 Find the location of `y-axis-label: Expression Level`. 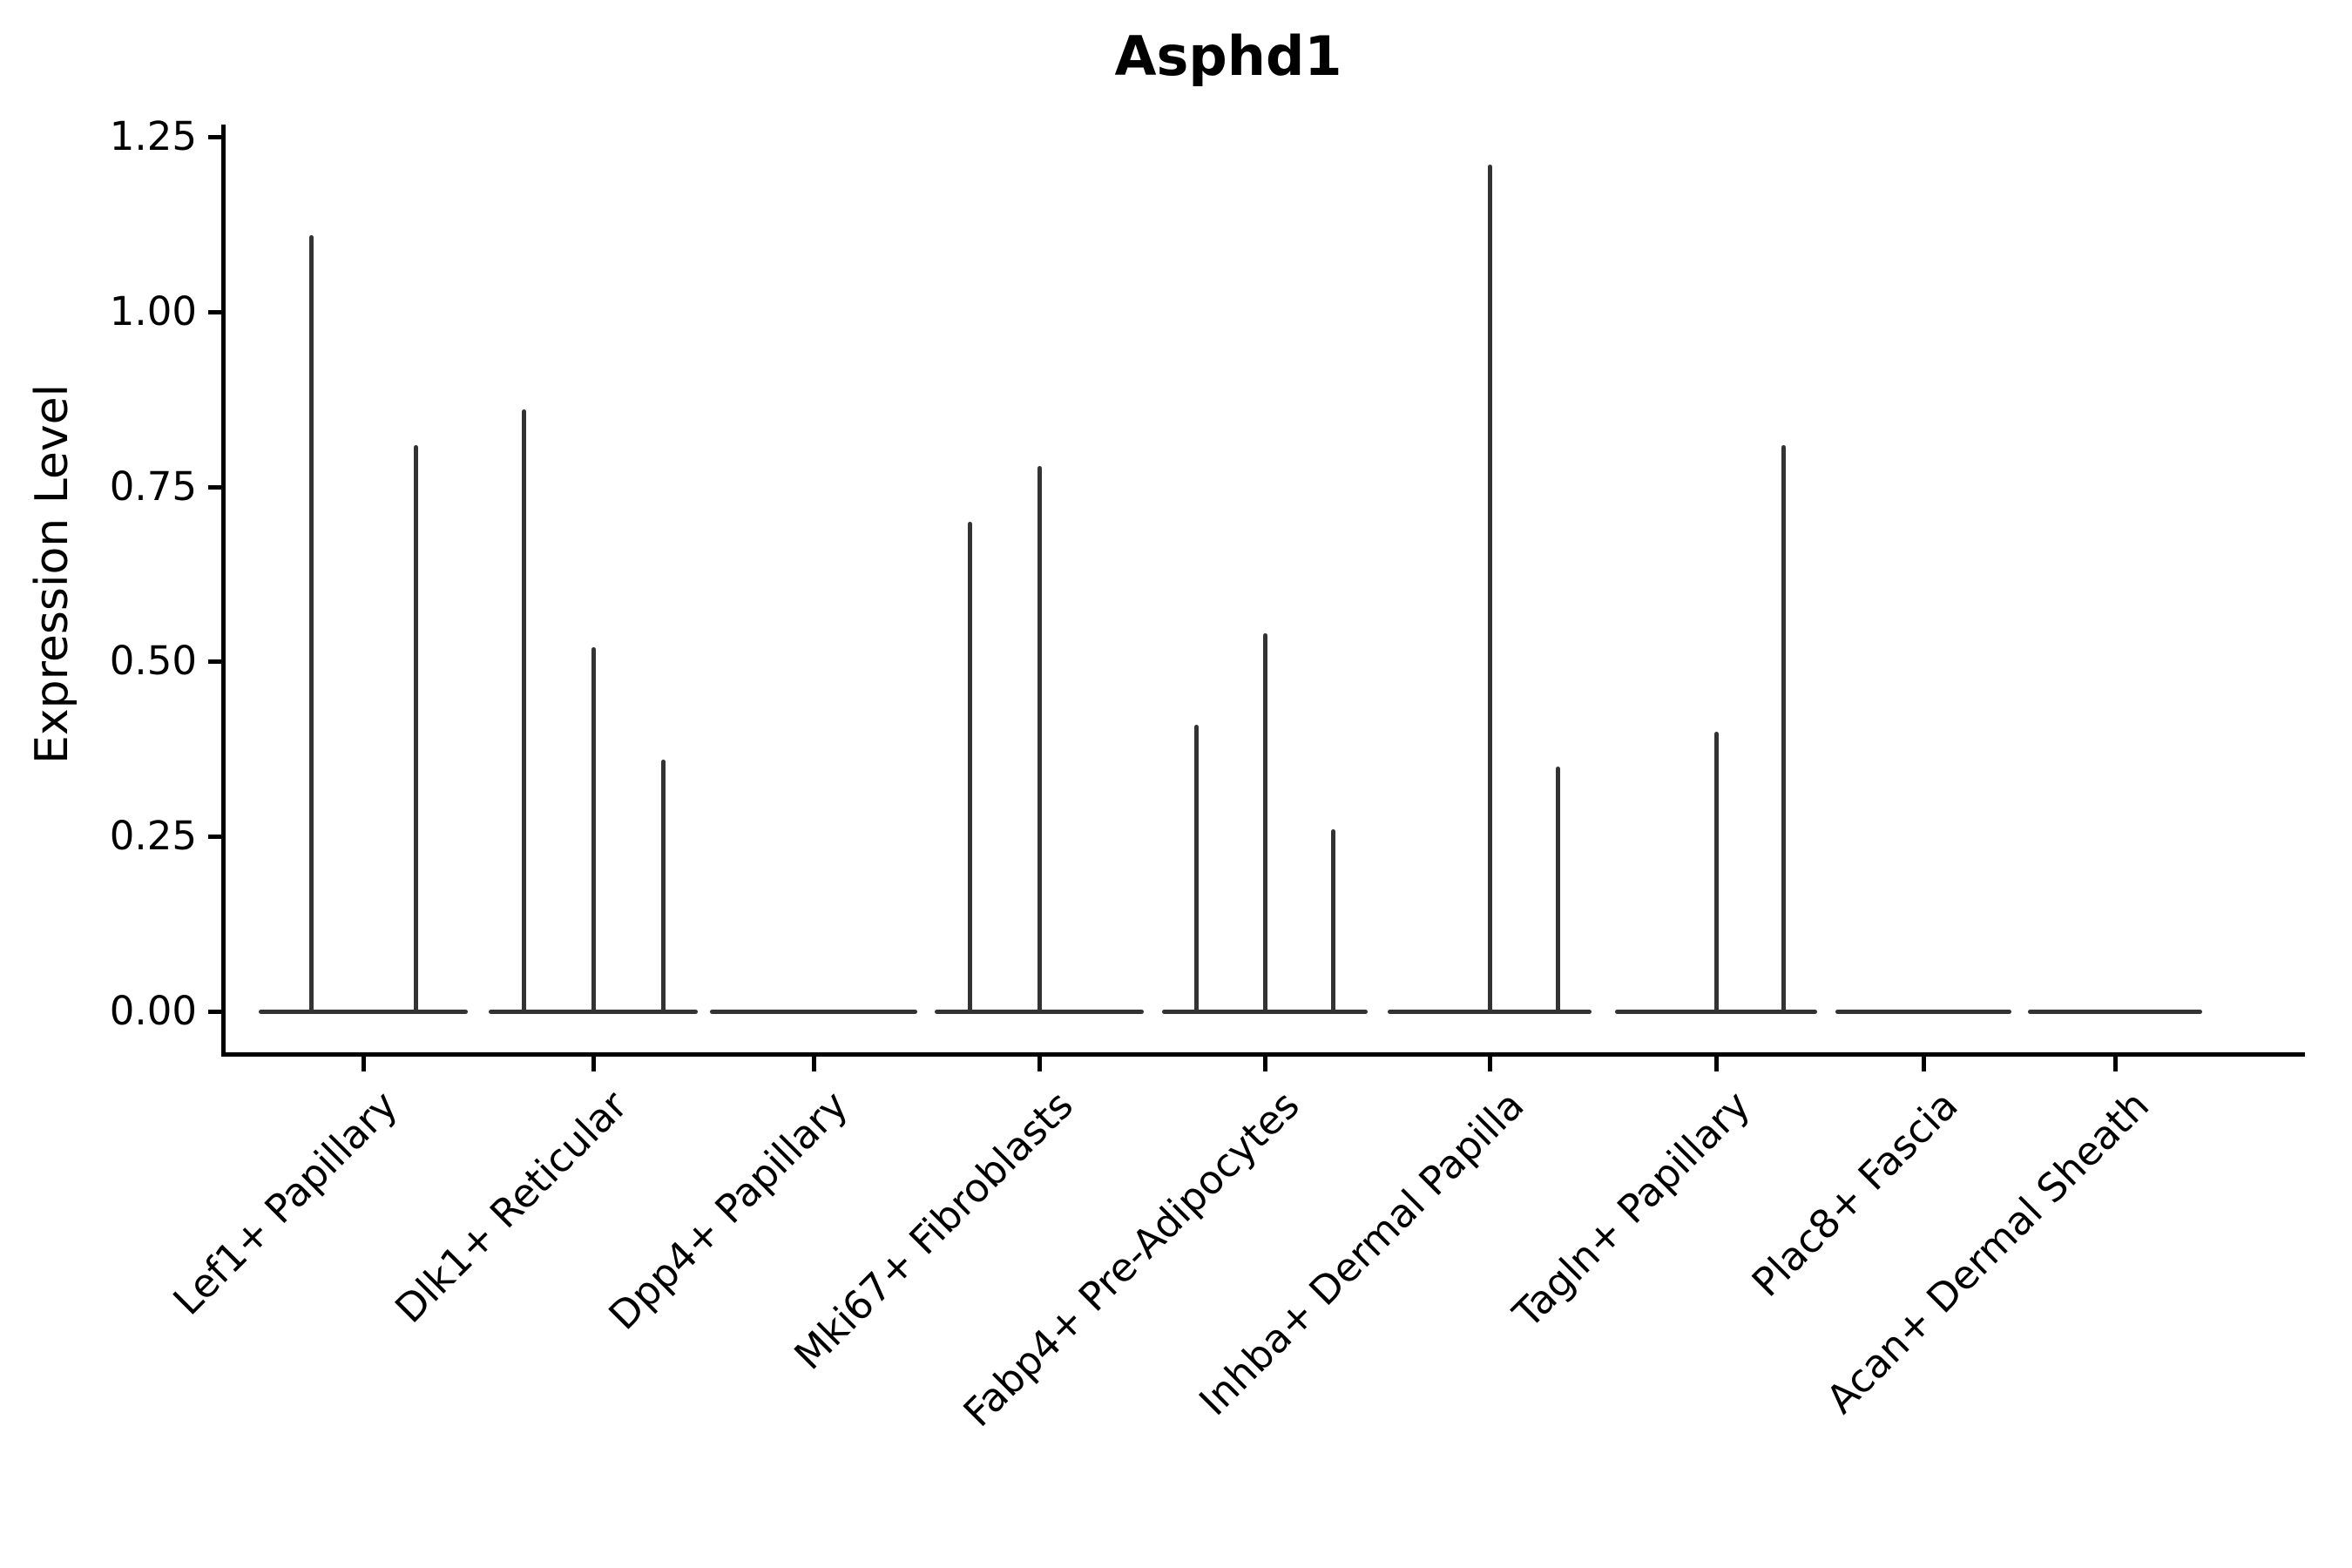

y-axis-label: Expression Level is located at coordinates (52, 574).